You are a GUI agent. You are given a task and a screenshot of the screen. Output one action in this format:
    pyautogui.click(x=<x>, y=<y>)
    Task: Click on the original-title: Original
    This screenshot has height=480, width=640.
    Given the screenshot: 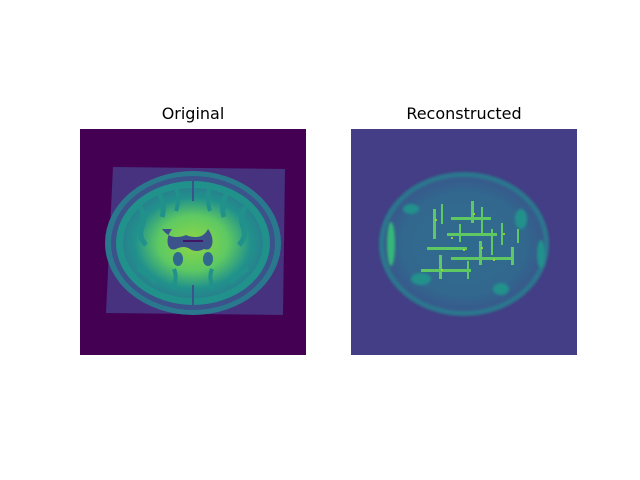 What is the action you would take?
    pyautogui.click(x=193, y=113)
    